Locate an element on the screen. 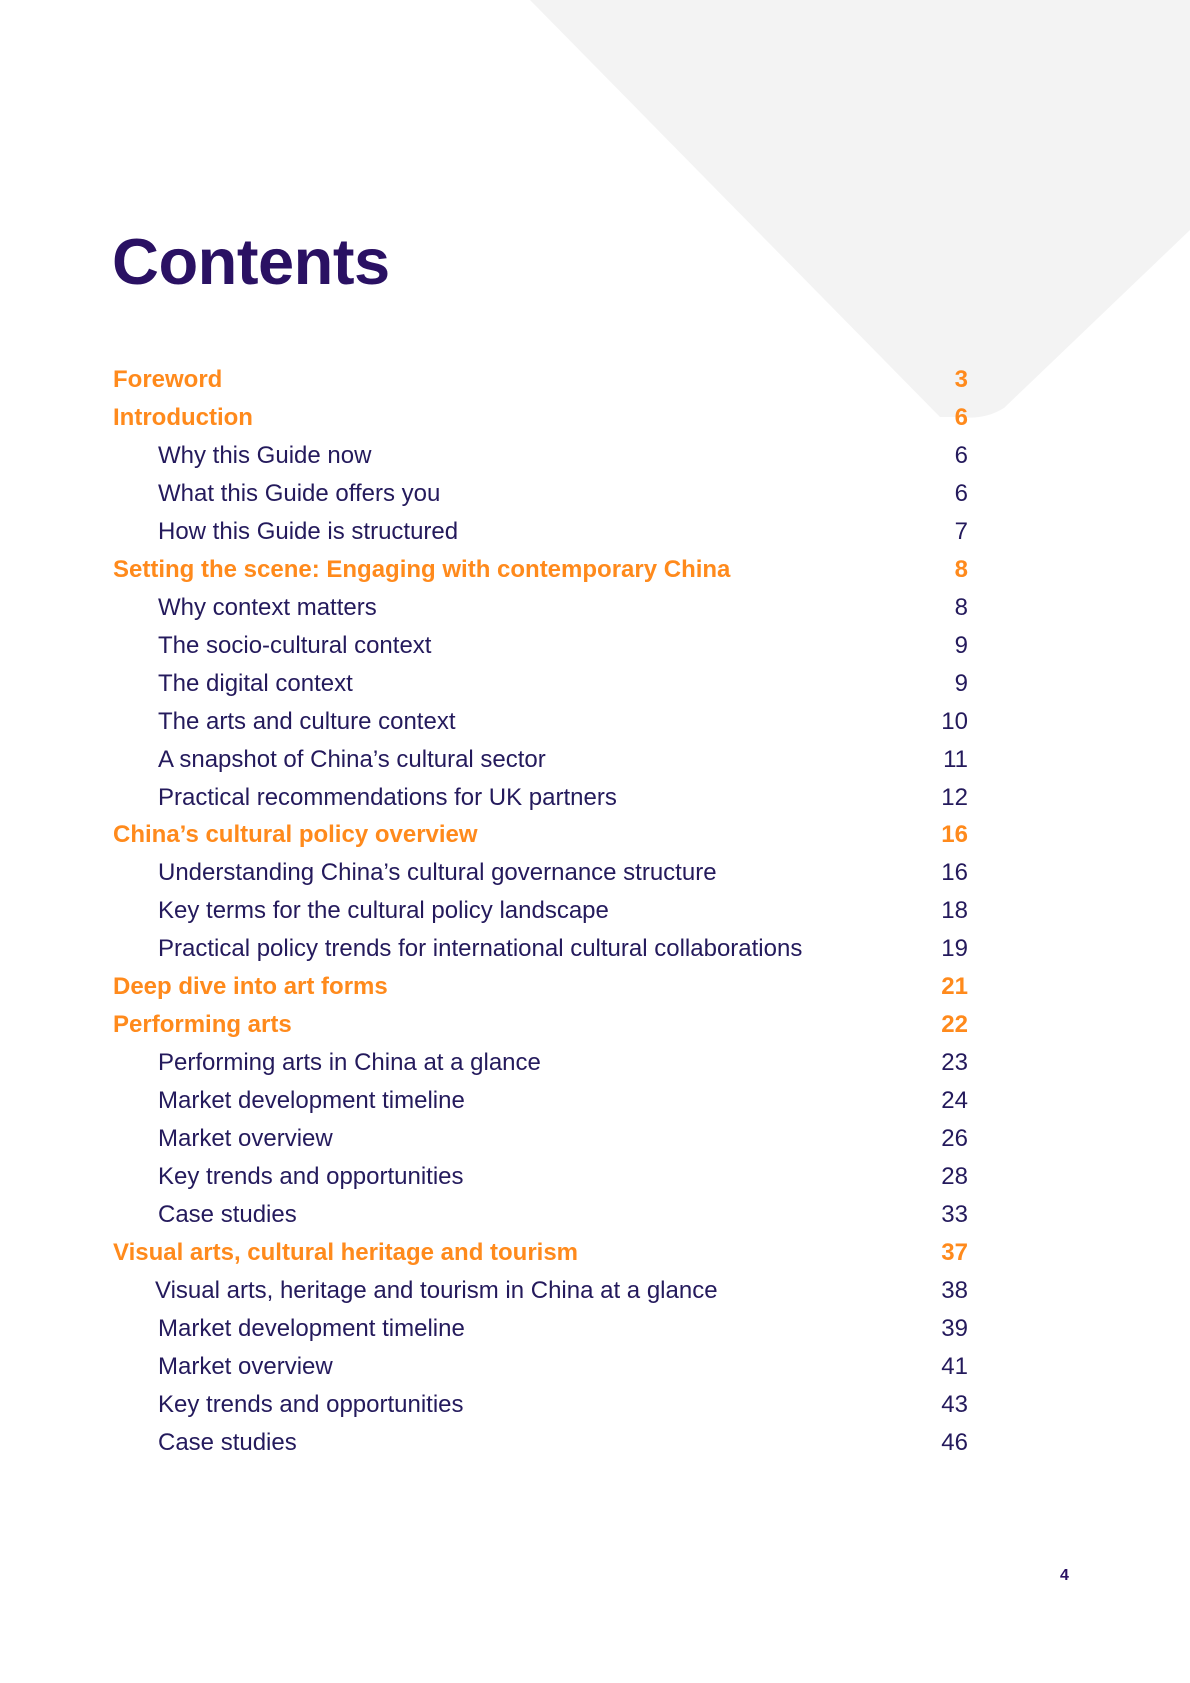 This screenshot has width=1190, height=1683. toc-entry-label: Foreword is located at coordinates (168, 379).